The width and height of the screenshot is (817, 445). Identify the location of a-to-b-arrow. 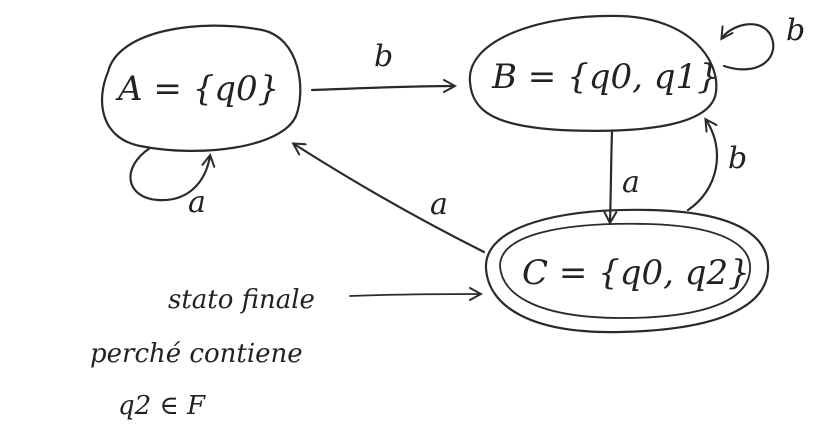
(382, 88).